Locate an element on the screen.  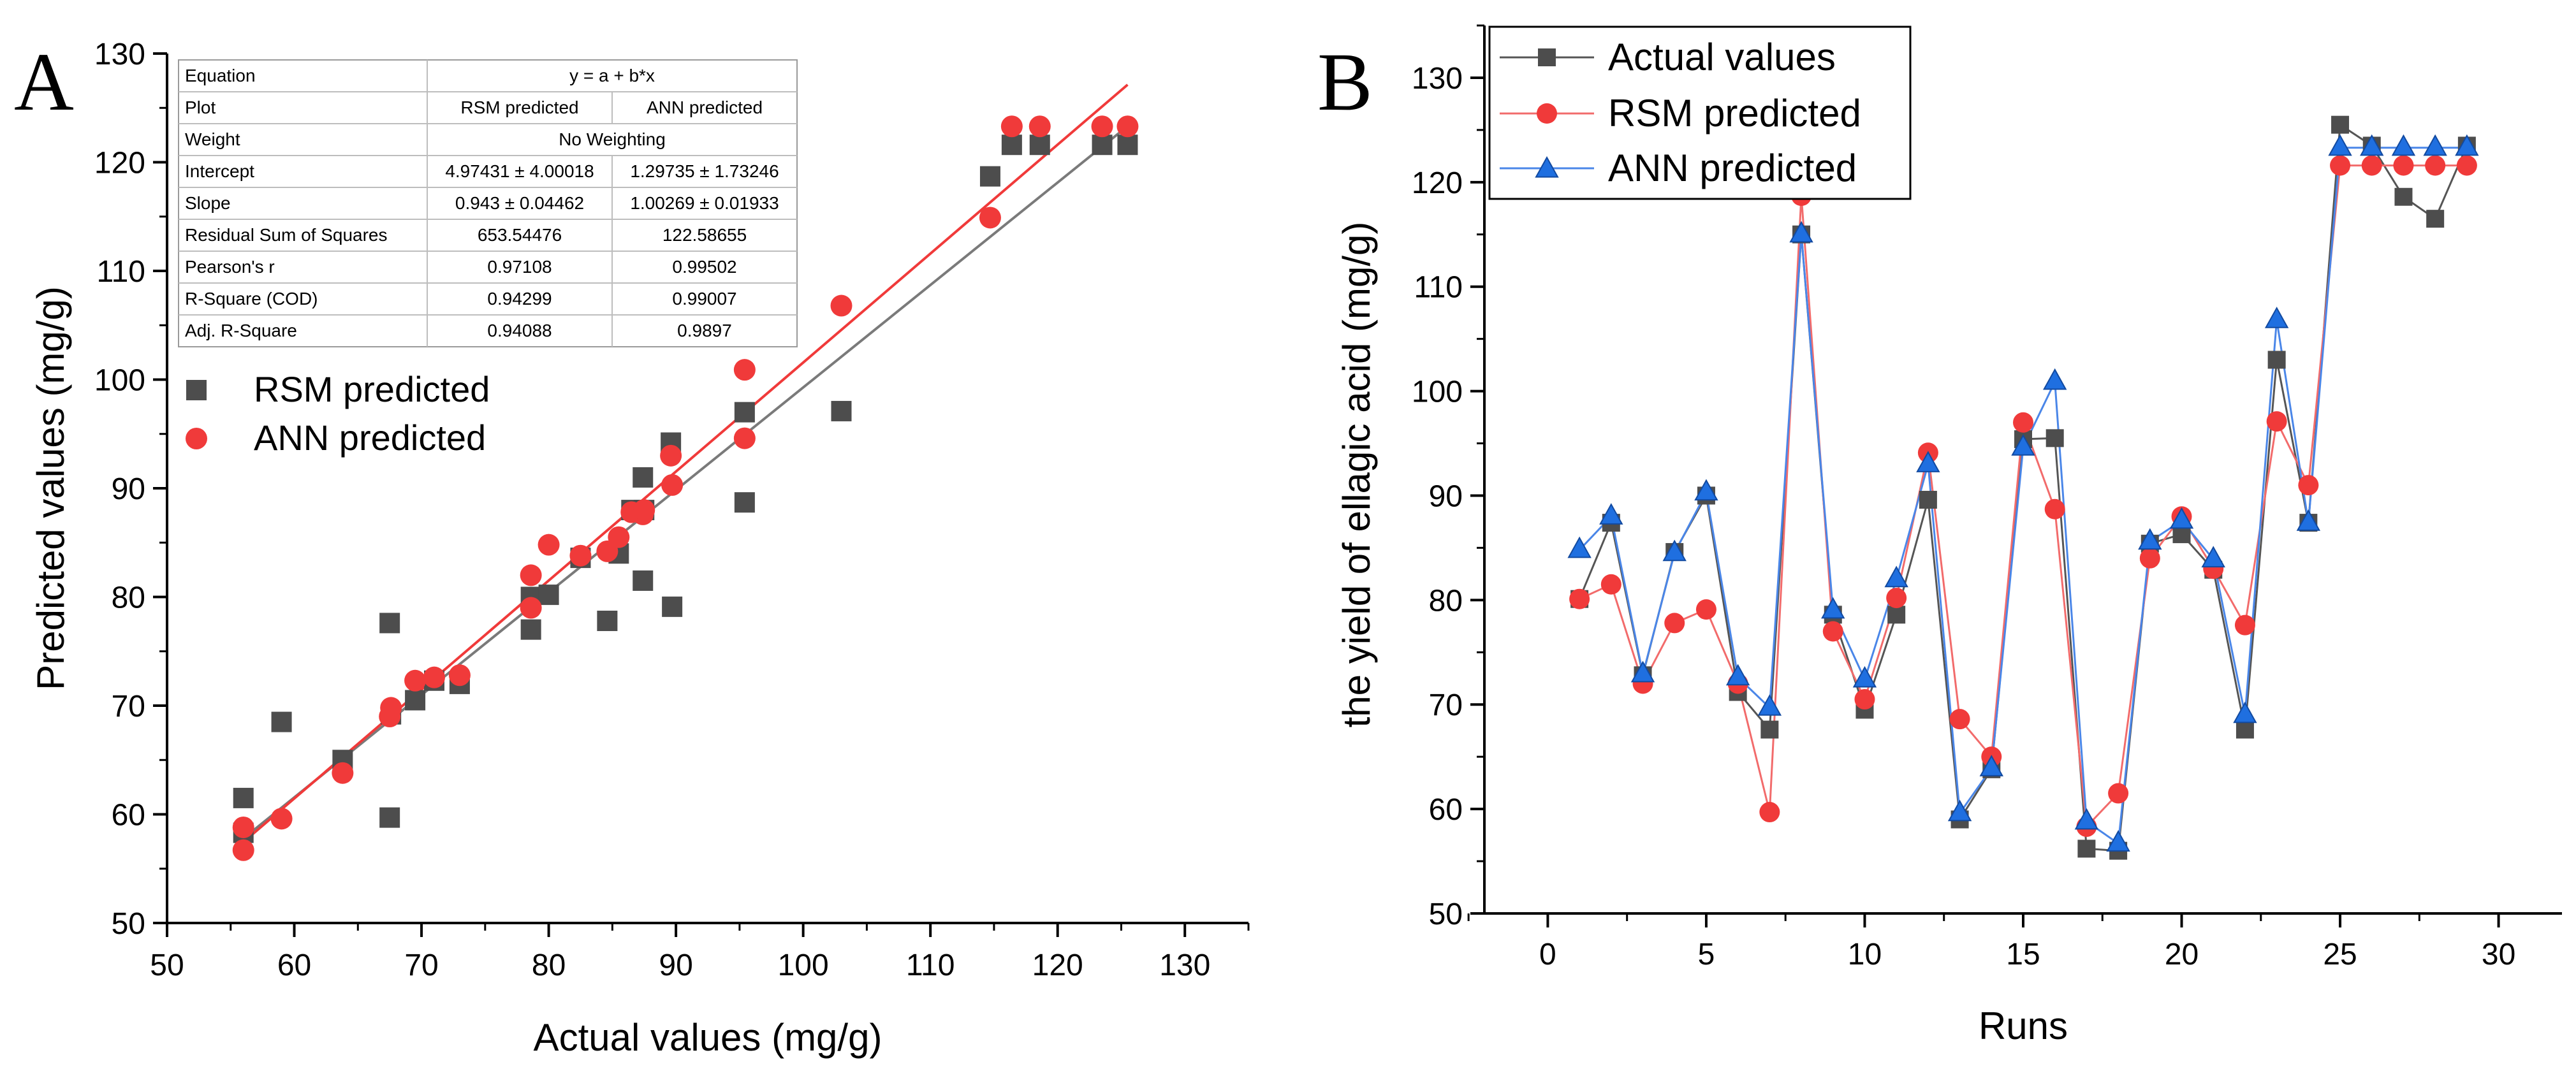
table-row-label: Plot is located at coordinates (200, 107).